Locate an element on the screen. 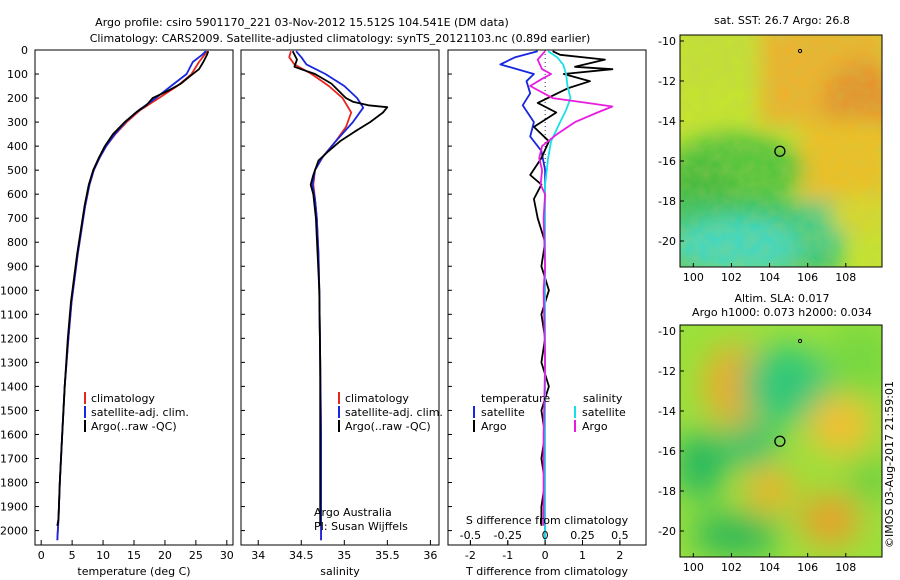 This screenshot has height=580, width=900. small-position-marker is located at coordinates (800, 341).